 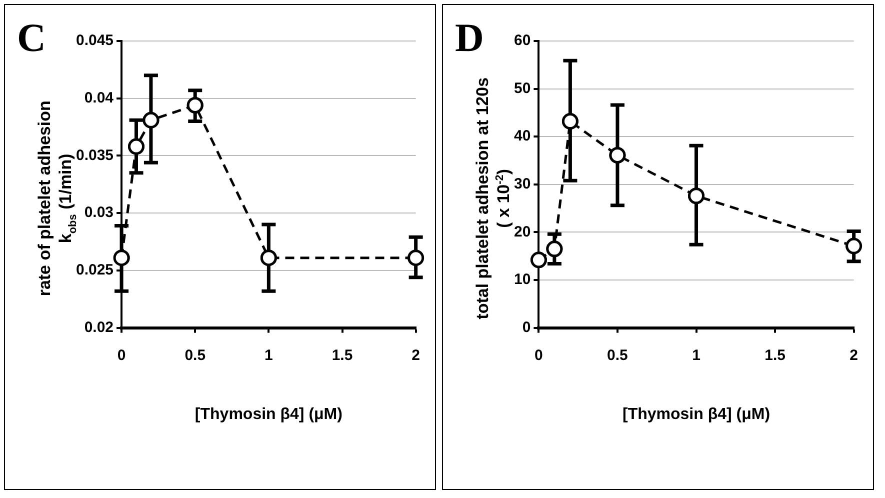 I want to click on y-tick-label: 50, so click(x=522, y=88).